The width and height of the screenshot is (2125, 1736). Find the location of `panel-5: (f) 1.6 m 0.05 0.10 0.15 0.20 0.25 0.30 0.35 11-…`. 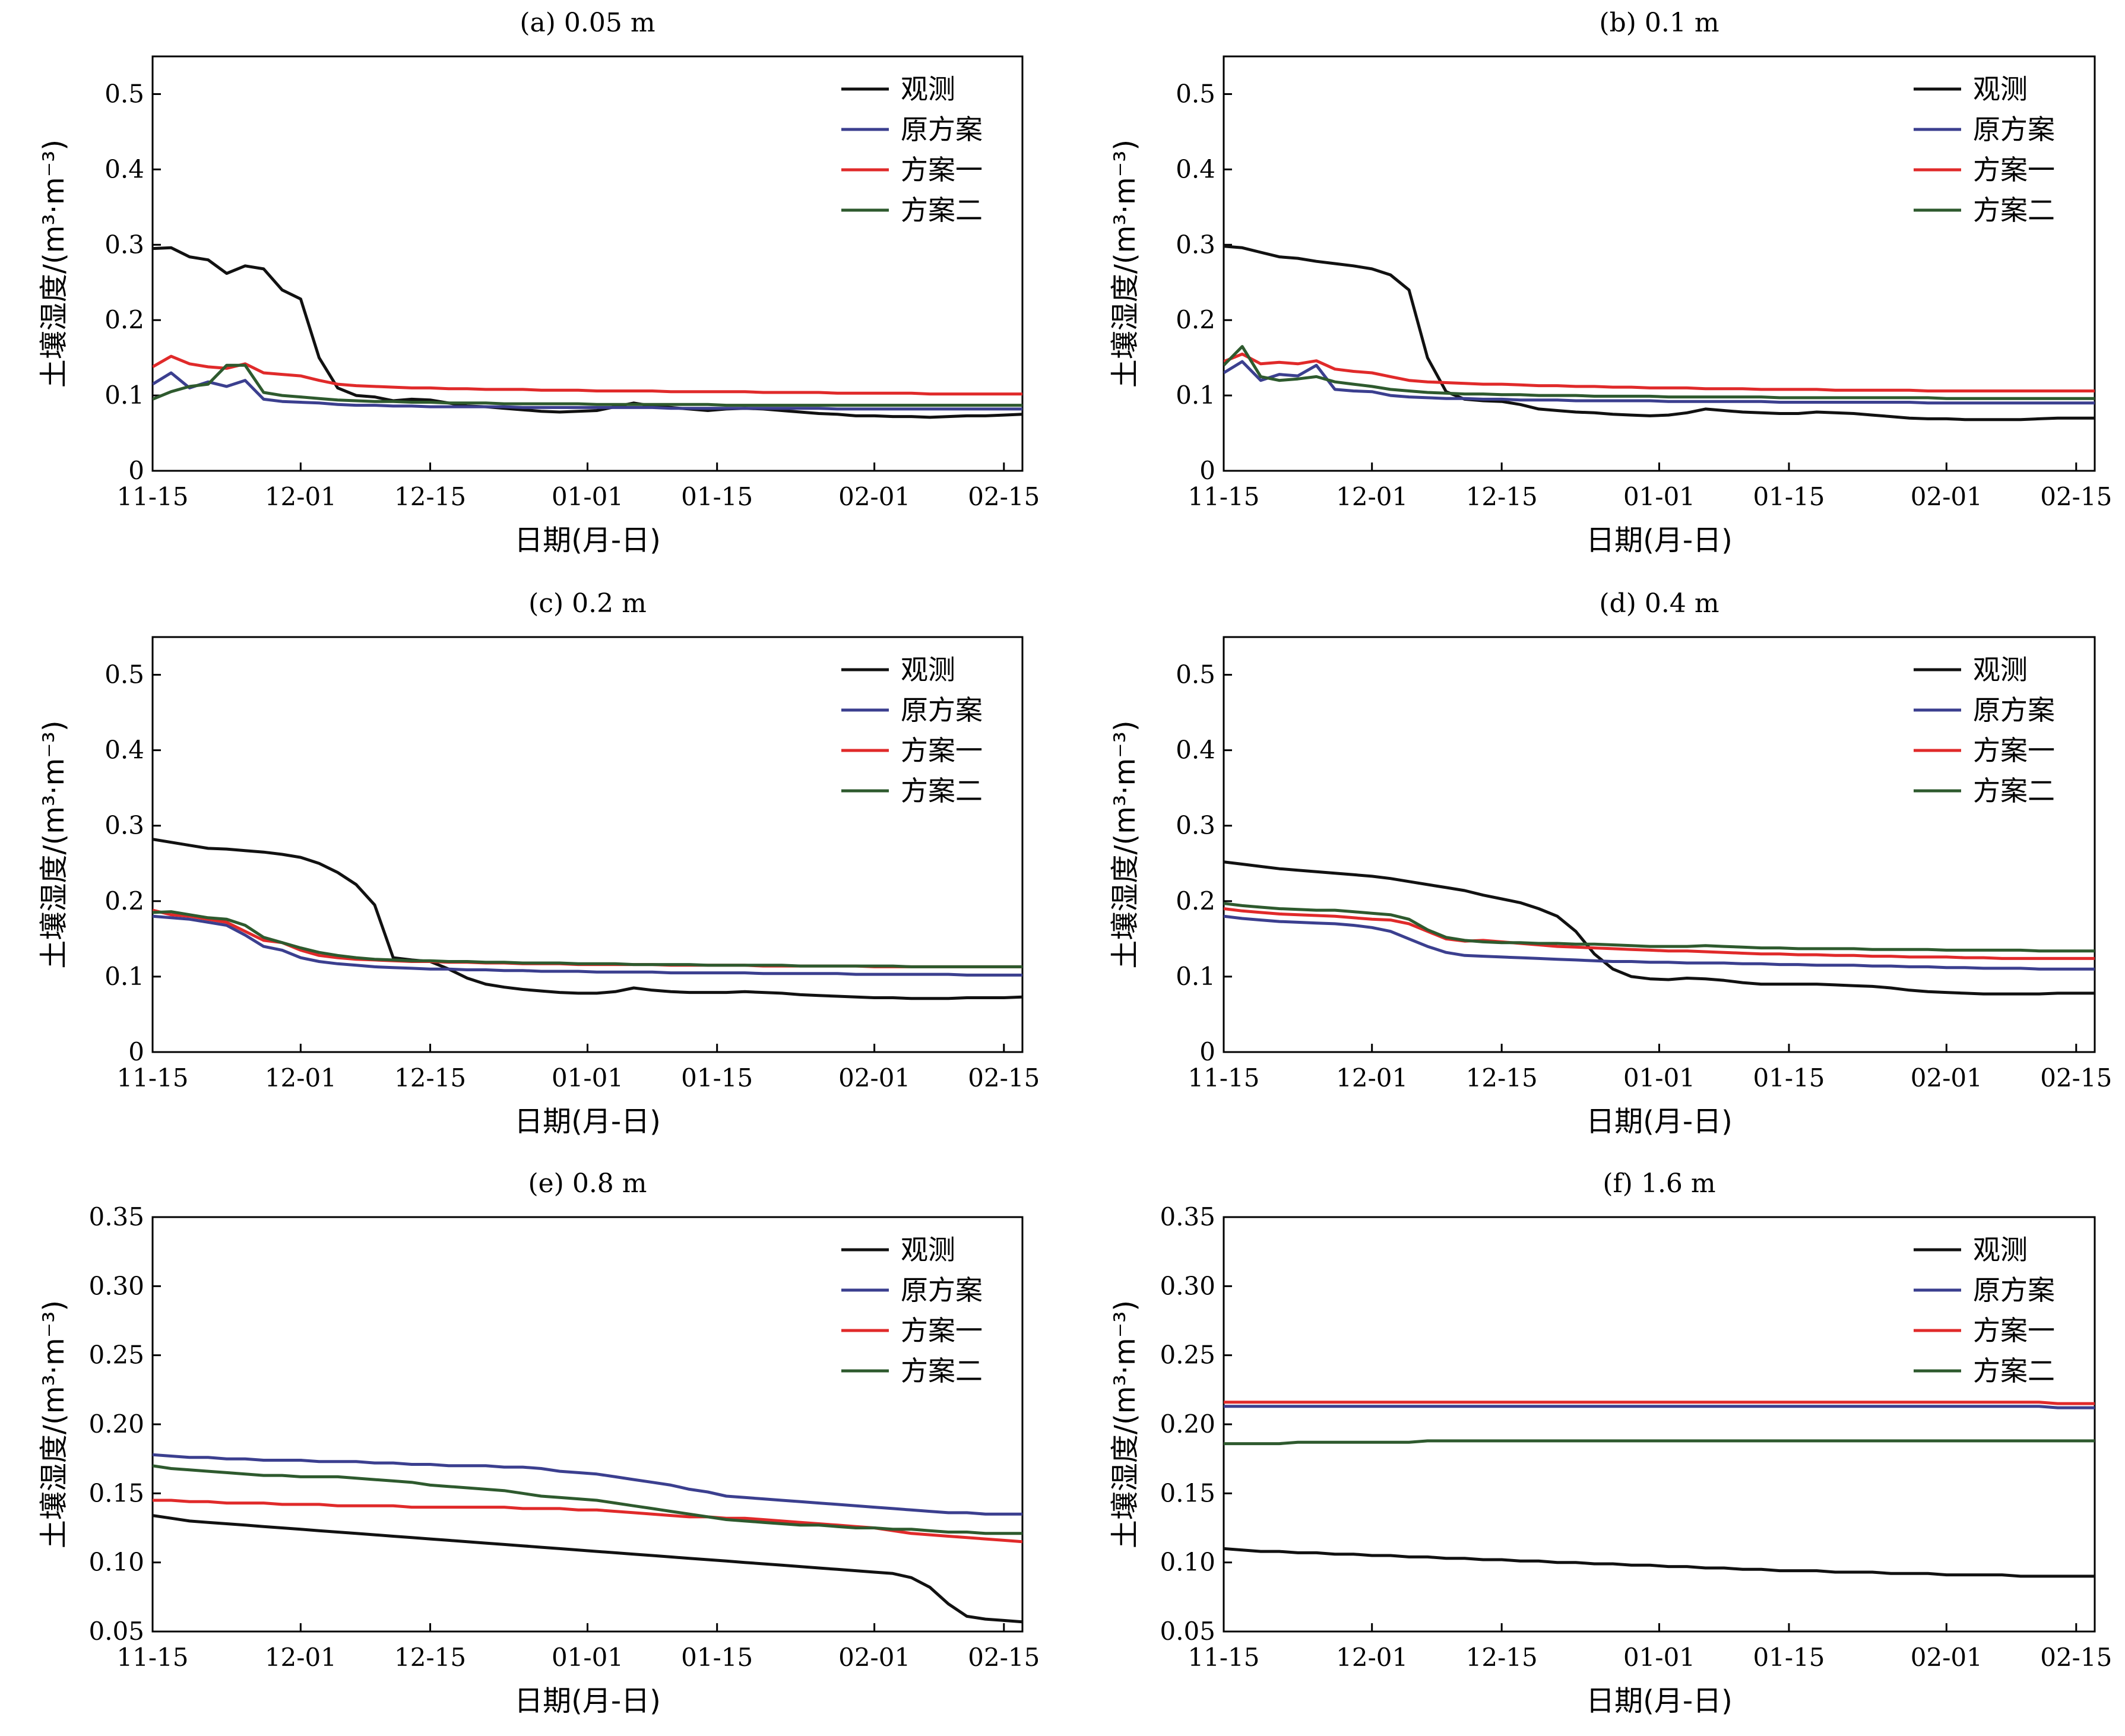

panel-5: (f) 1.6 m 0.05 0.10 0.15 0.20 0.25 0.30 0.35 11-… is located at coordinates (1610, 1443).